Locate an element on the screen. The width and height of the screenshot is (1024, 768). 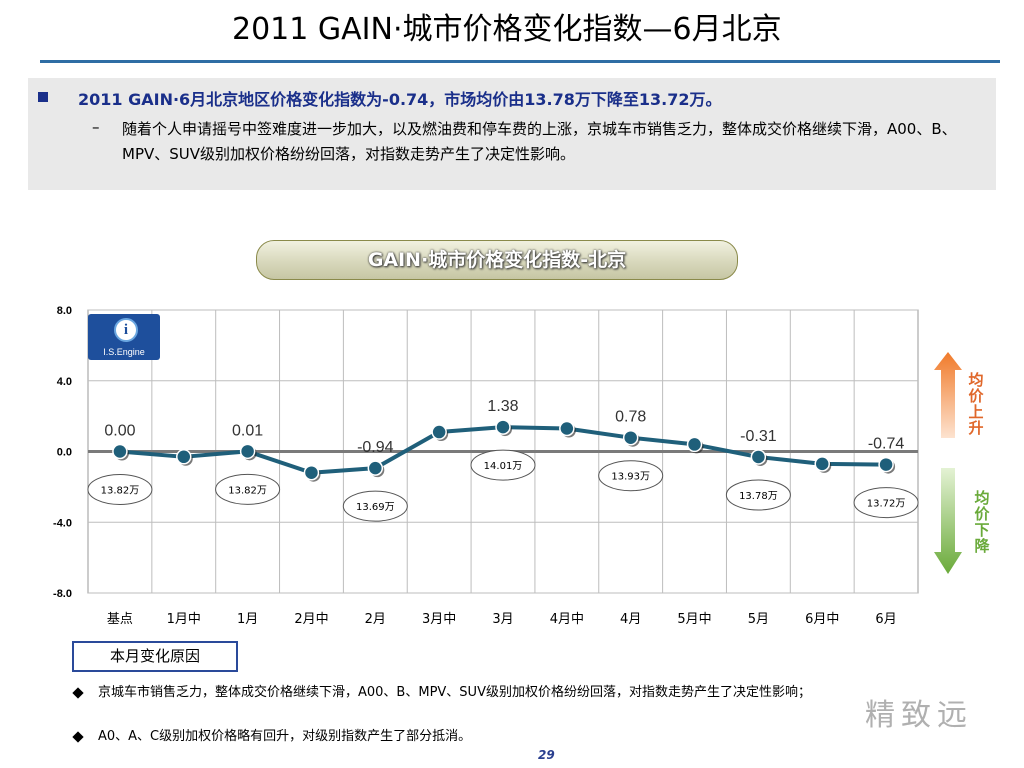
price-label: 14.01万 is located at coordinates (503, 466).